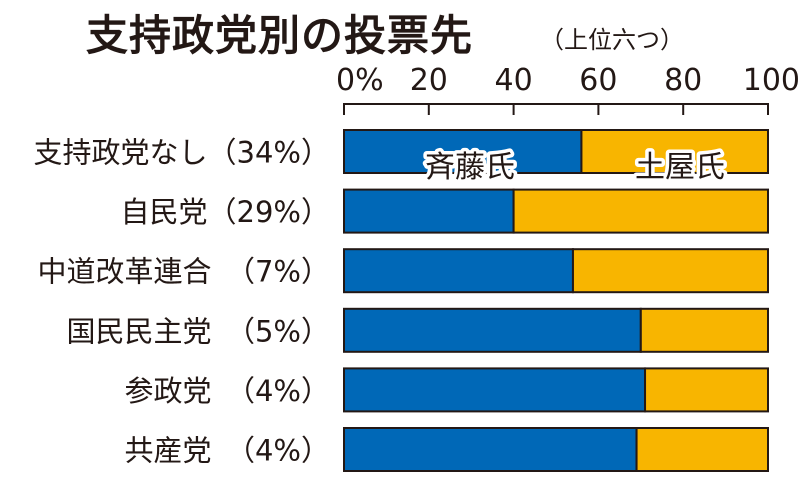  I want to click on x-tick-label: 60, so click(598, 80).